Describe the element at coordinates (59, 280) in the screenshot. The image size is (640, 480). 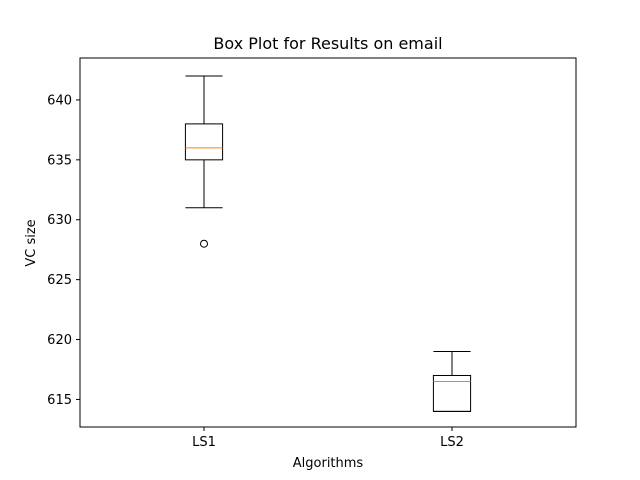
I see `y-tick-label: 625` at that location.